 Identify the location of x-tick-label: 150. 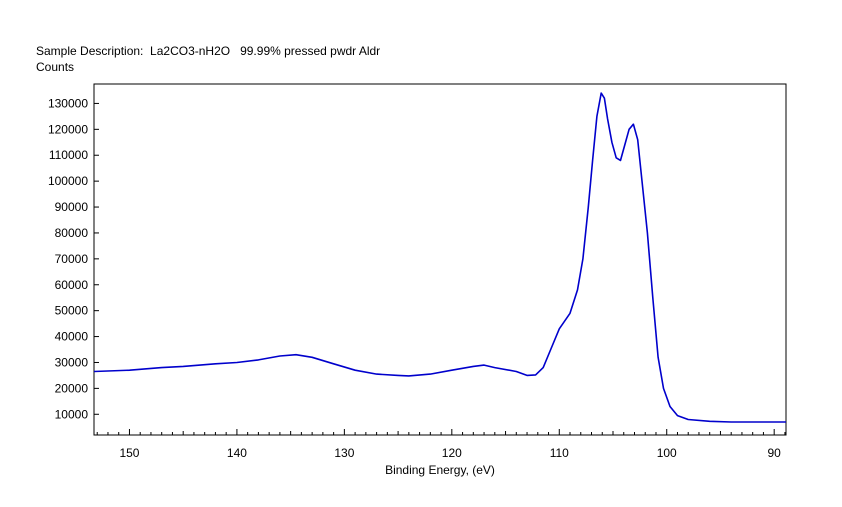
(129, 453).